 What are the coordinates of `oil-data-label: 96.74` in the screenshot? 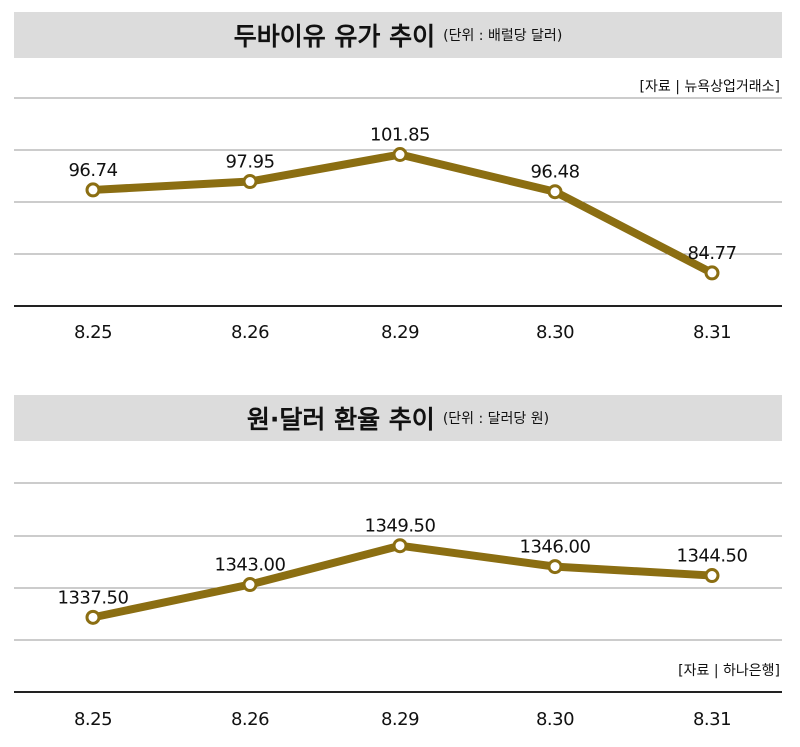 It's located at (92, 170).